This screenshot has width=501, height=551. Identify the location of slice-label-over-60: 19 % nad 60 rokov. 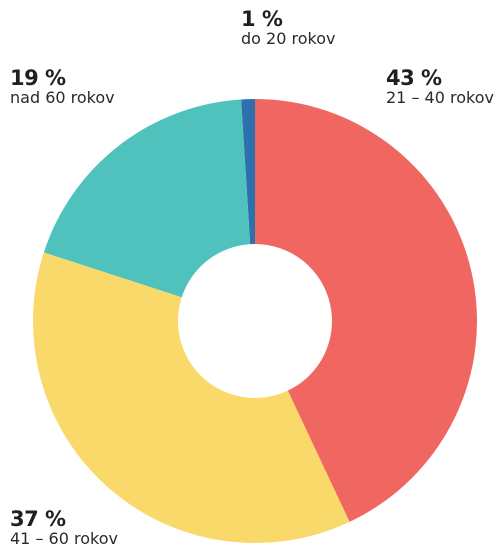
(62, 87).